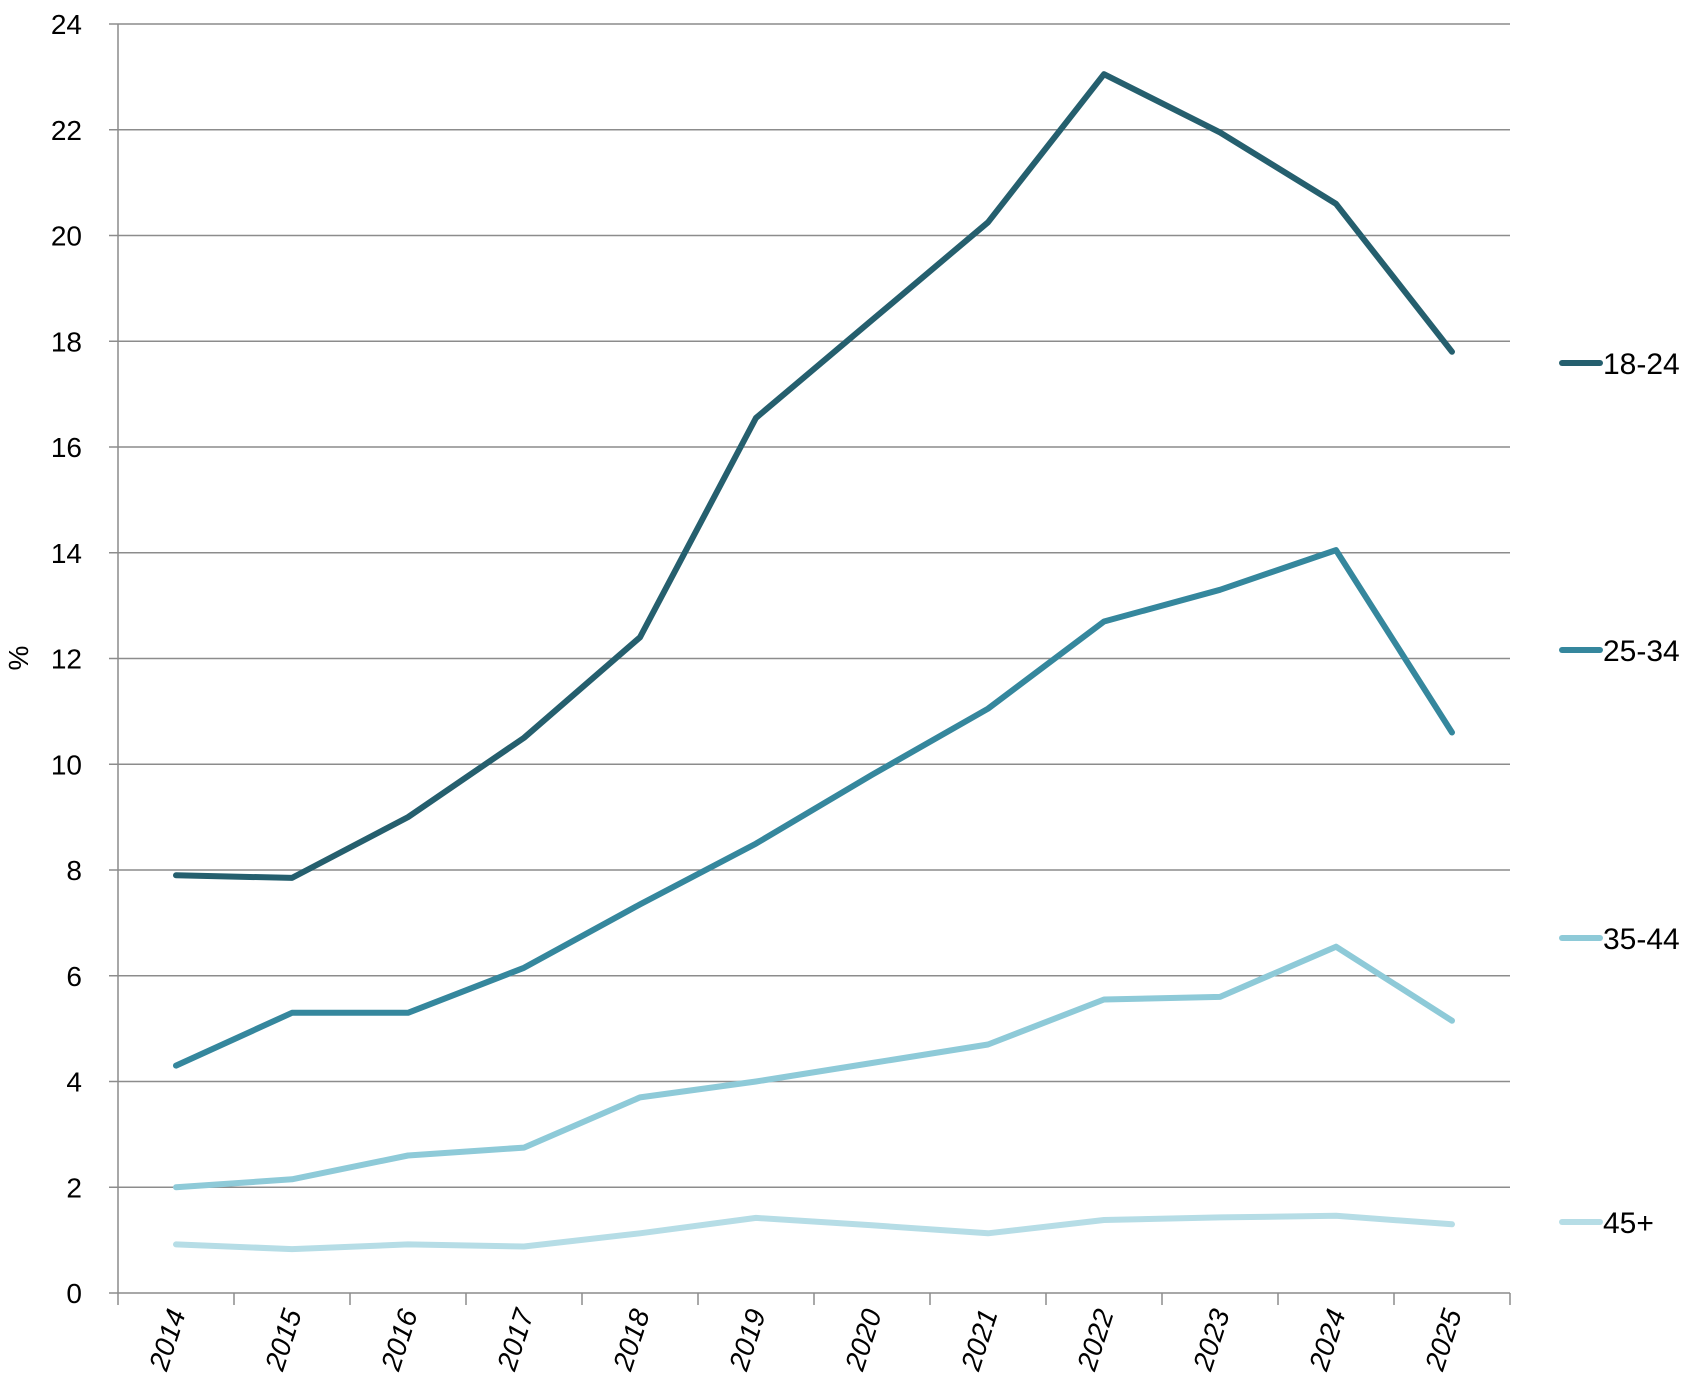 This screenshot has width=1700, height=1390. Describe the element at coordinates (814, 1232) in the screenshot. I see `series-line-45+` at that location.